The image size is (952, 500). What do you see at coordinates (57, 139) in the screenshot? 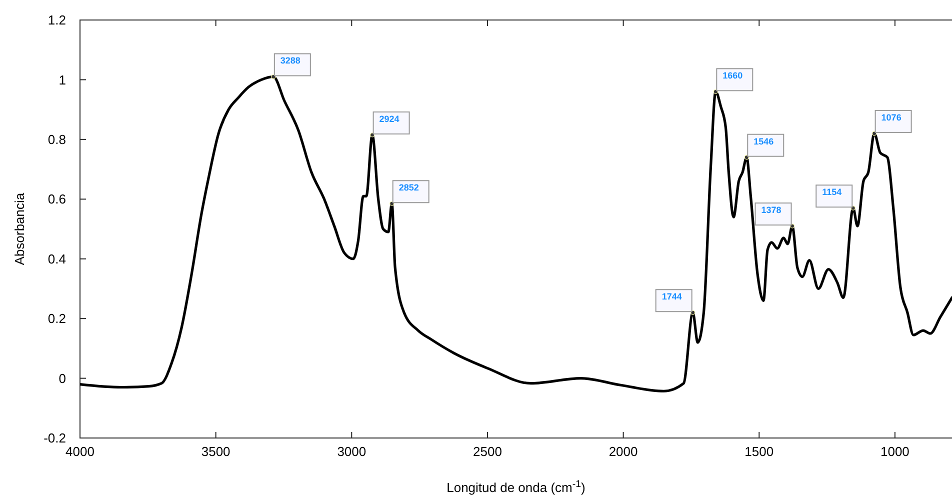
I see `y-tick-label: 0.8` at bounding box center [57, 139].